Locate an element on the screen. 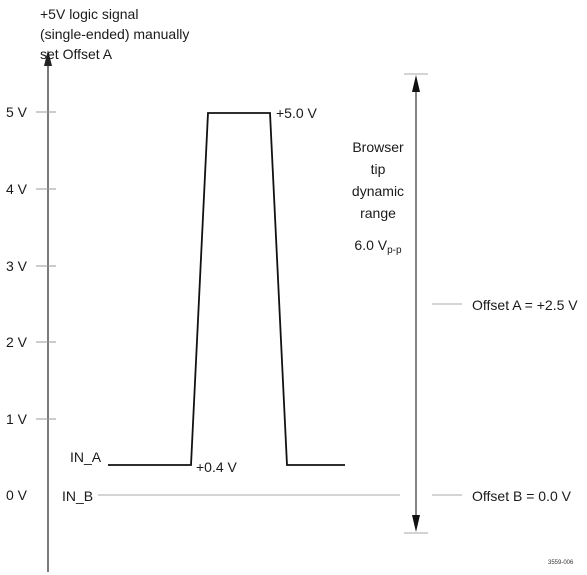 This screenshot has width=587, height=575. in-b-label: IN_B is located at coordinates (78, 496).